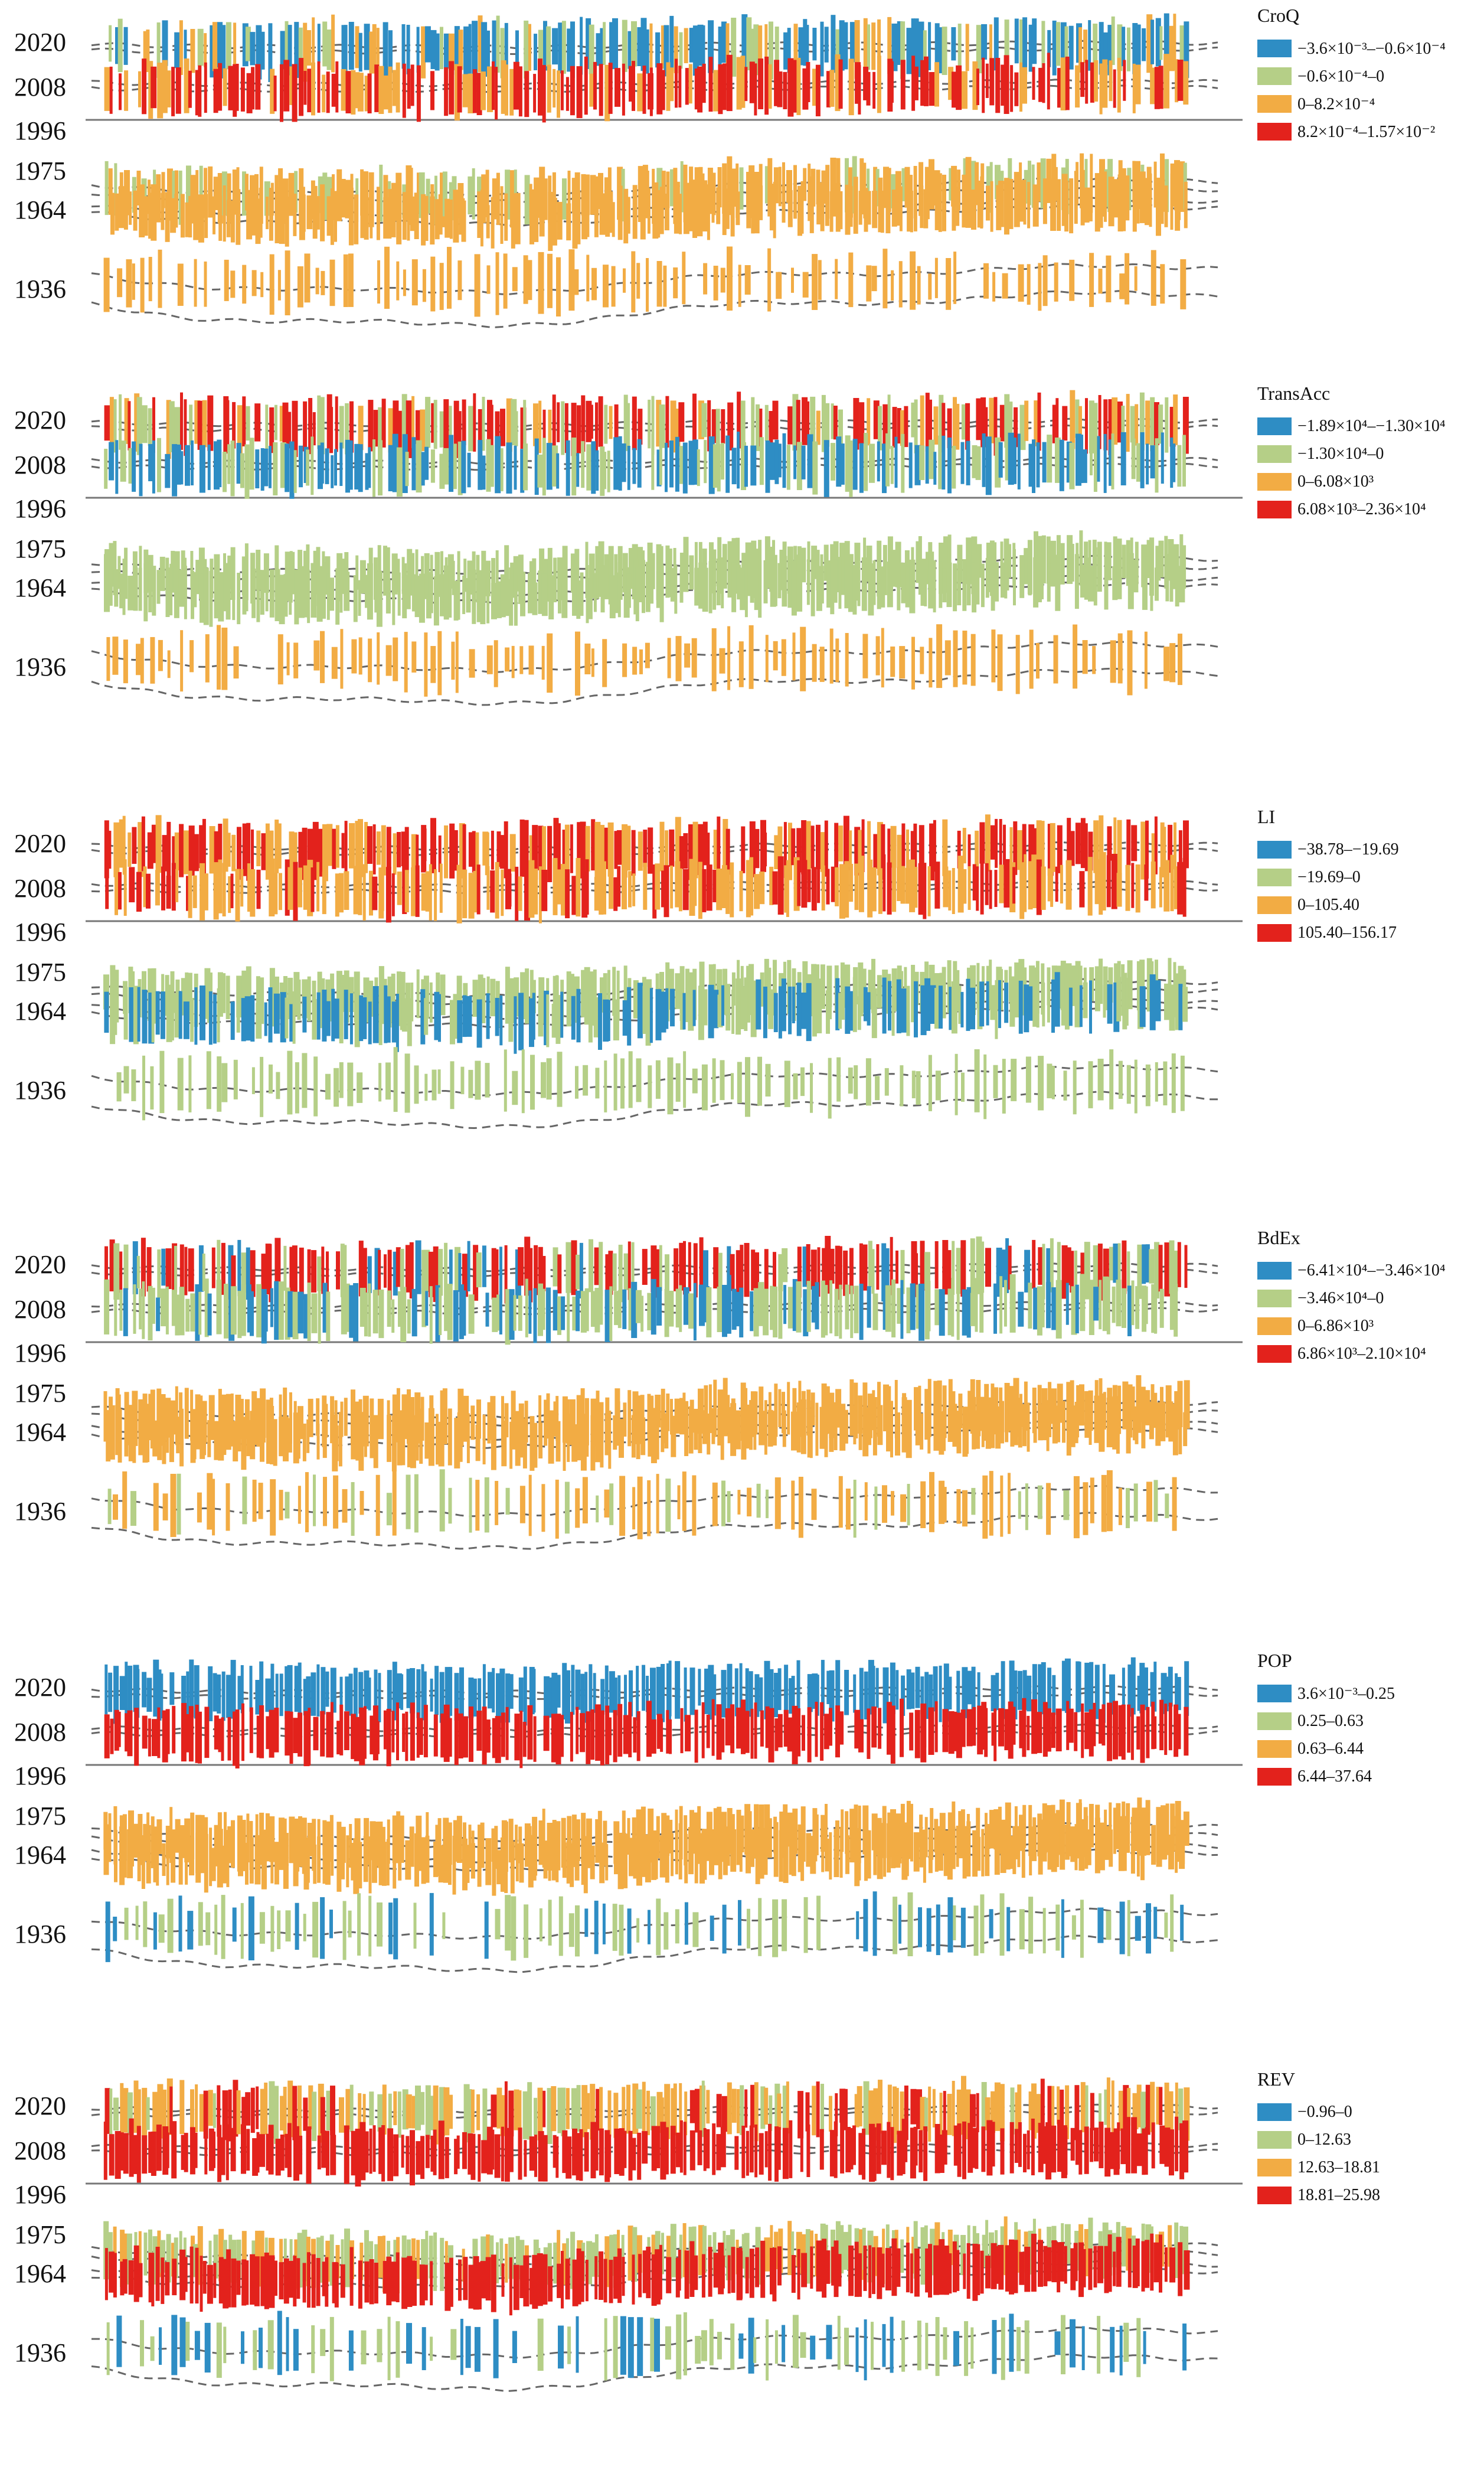  Describe the element at coordinates (1348, 849) in the screenshot. I see `legend-label: −38.78–−19.69` at that location.